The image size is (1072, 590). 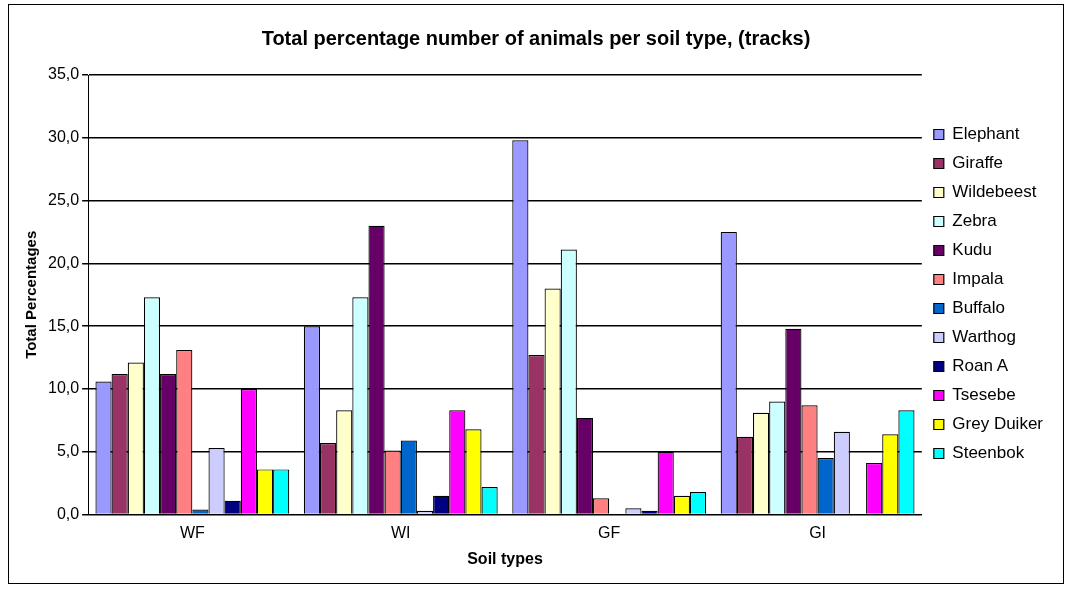 What do you see at coordinates (988, 453) in the screenshot?
I see `legend-label: Steenbok` at bounding box center [988, 453].